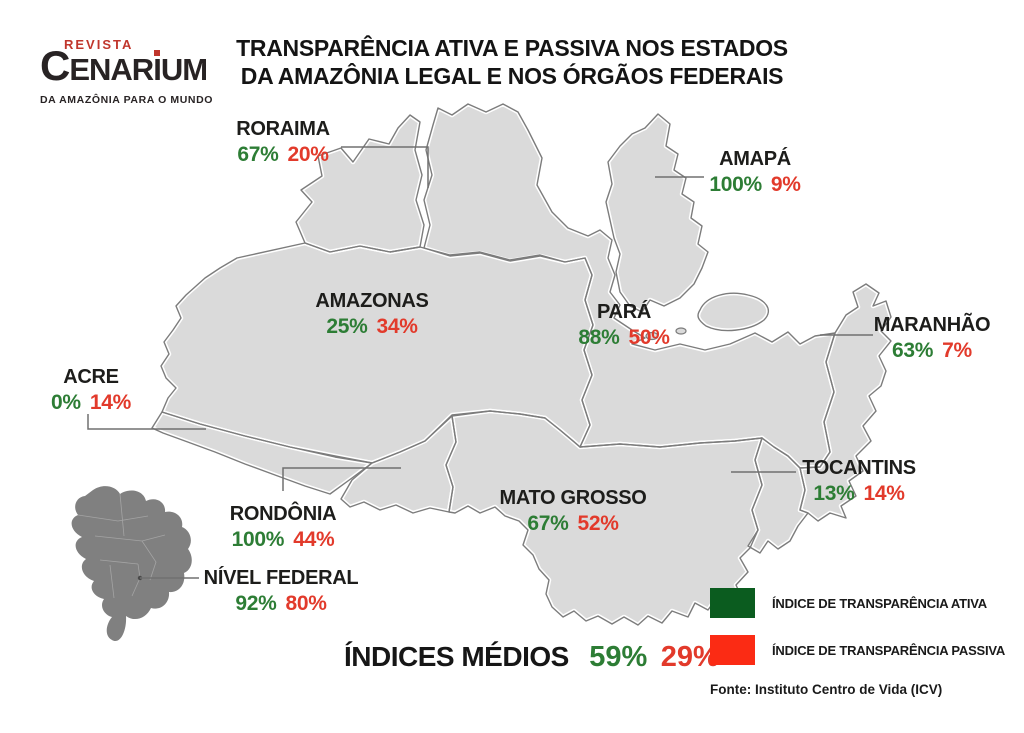 The width and height of the screenshot is (1024, 733). I want to click on source-credit: Fonte: Instituto Centro de Vida (ICV), so click(826, 689).